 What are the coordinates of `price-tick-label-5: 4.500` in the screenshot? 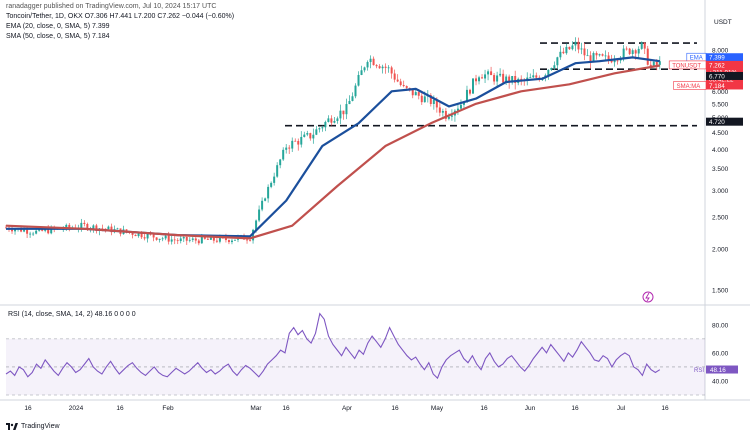 It's located at (720, 133).